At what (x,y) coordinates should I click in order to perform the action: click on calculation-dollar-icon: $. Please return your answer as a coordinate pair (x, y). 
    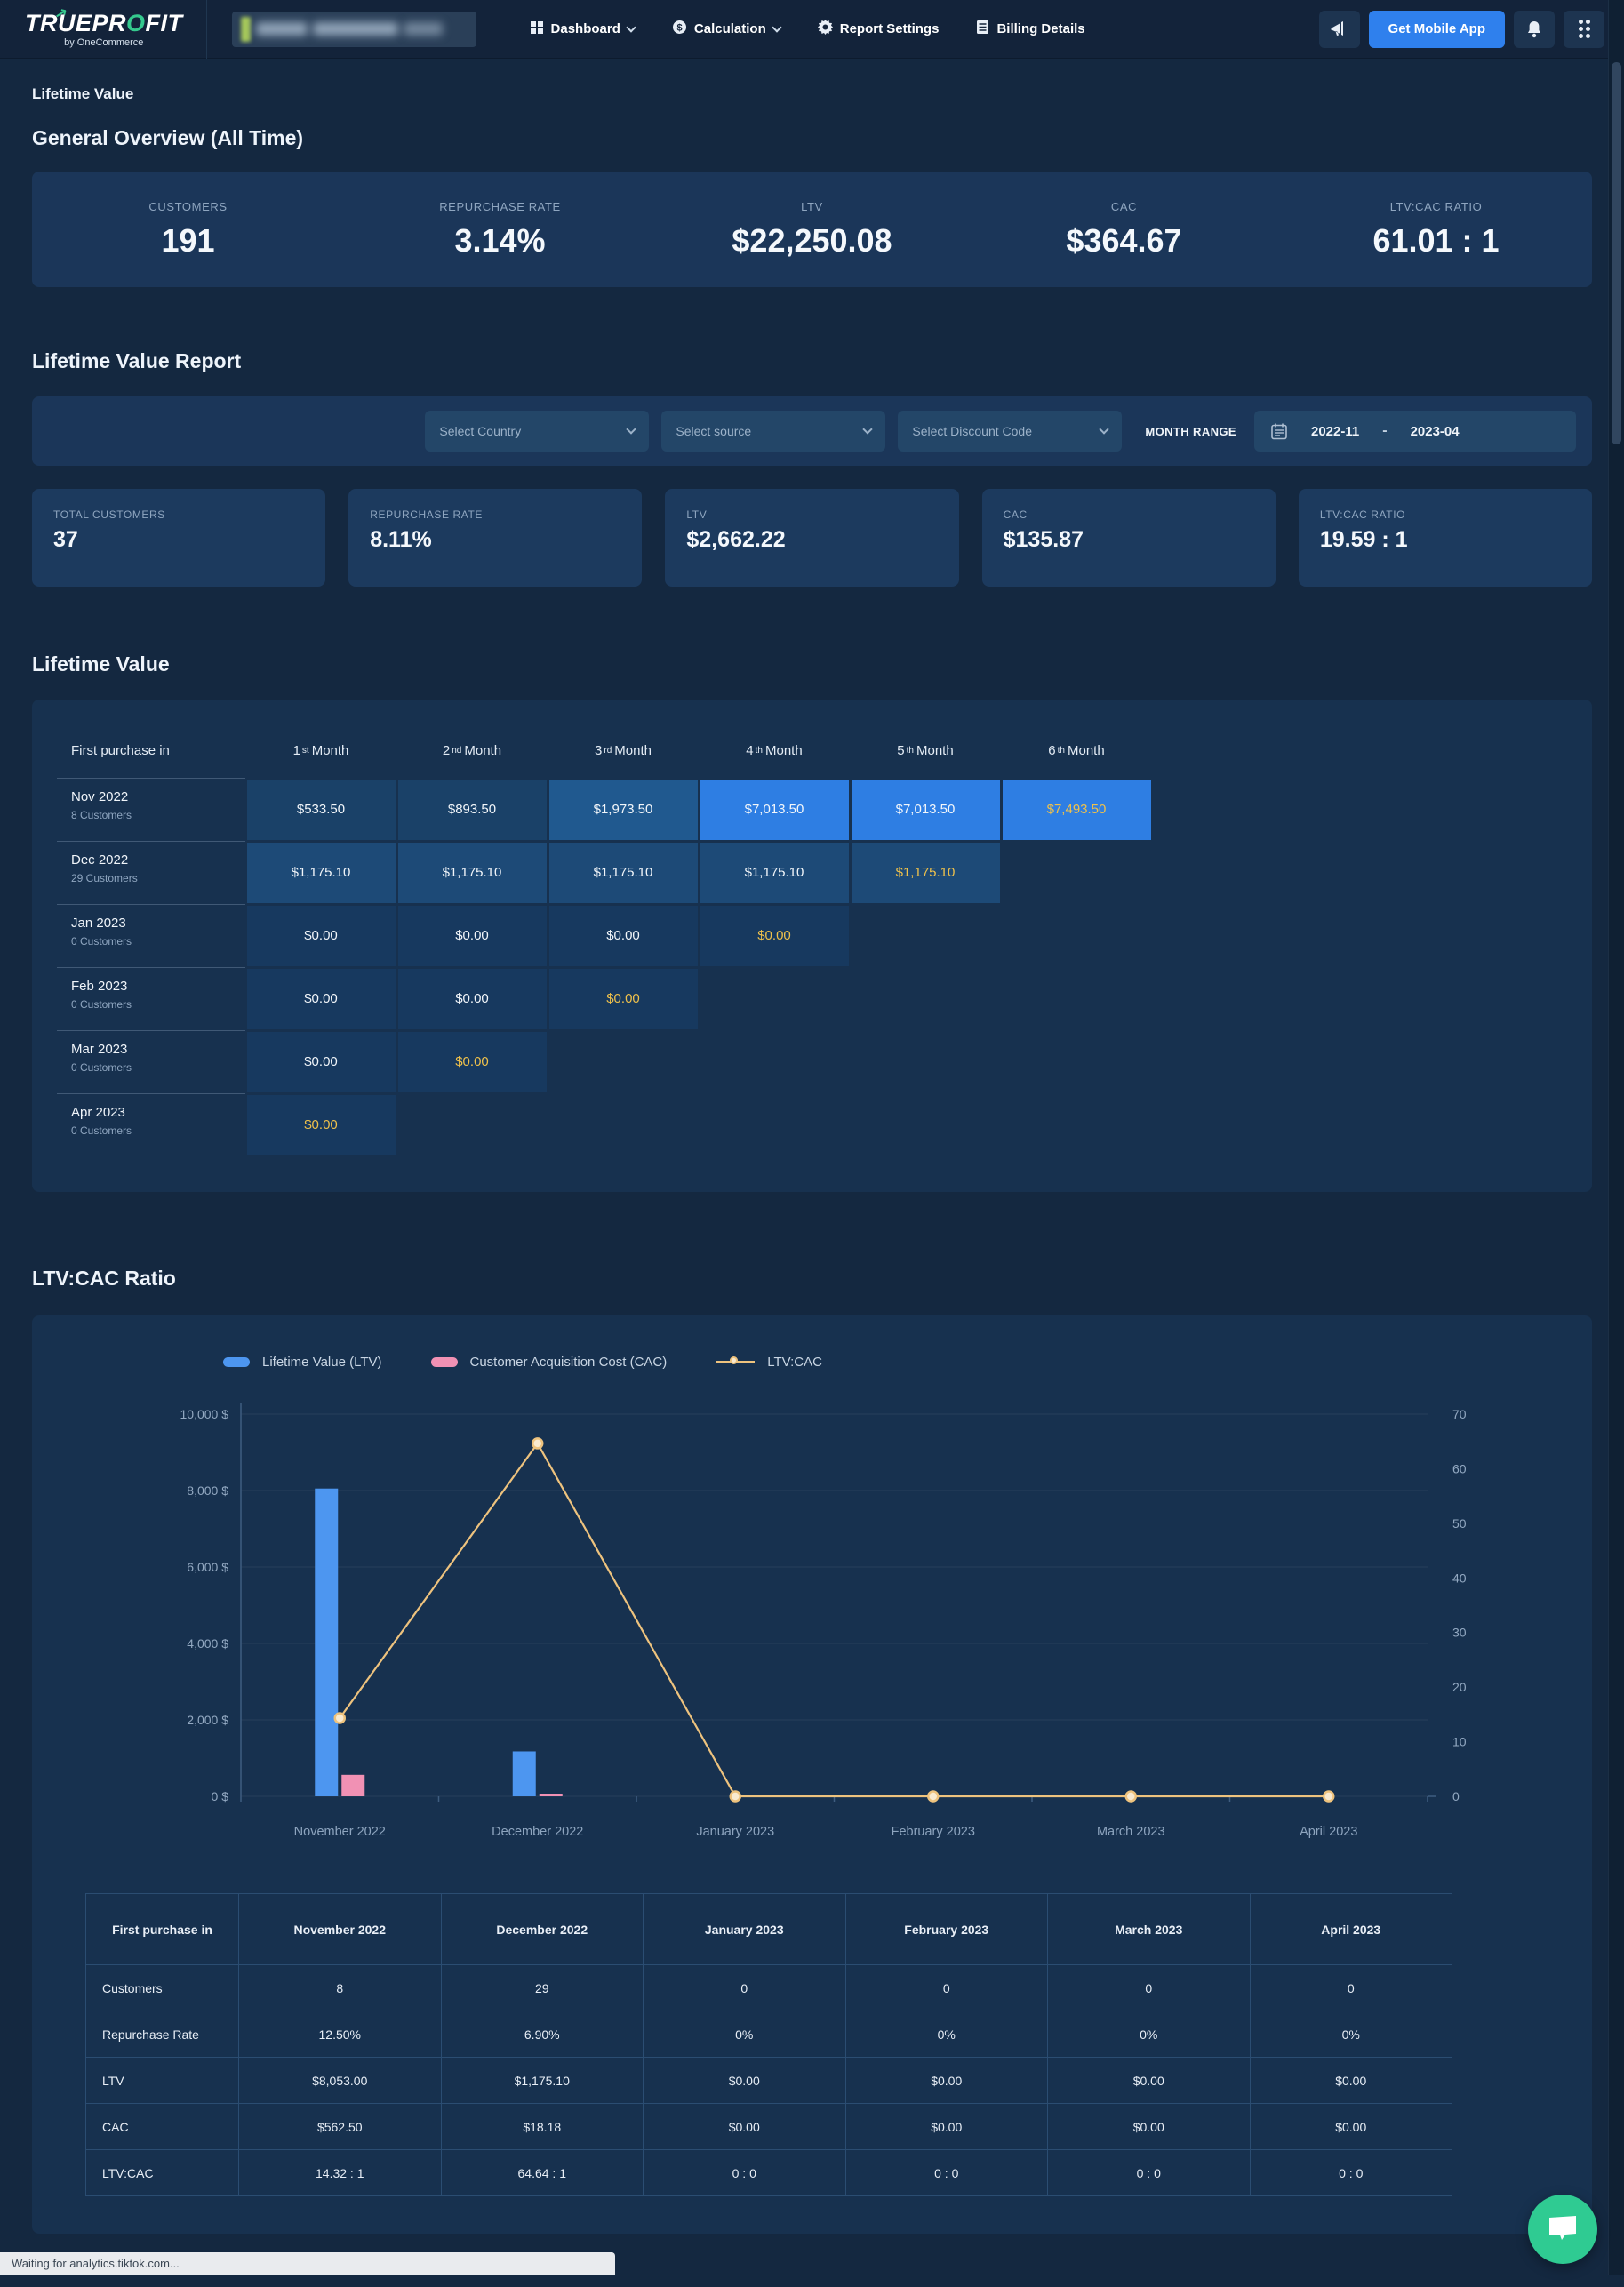
    Looking at the image, I should click on (679, 29).